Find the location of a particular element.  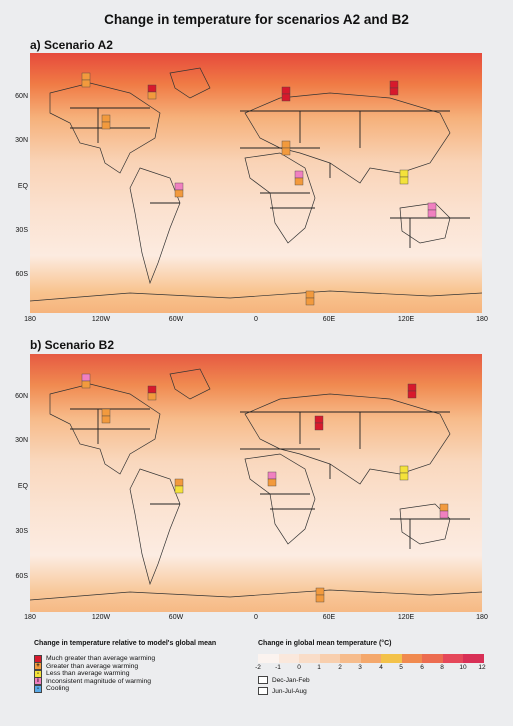

lat-label-60n-b: 60N is located at coordinates (21, 396).